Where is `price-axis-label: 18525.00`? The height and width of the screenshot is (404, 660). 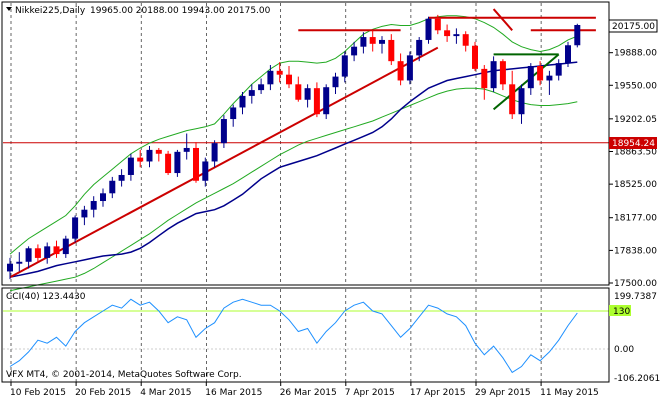 price-axis-label: 18525.00 is located at coordinates (635, 185).